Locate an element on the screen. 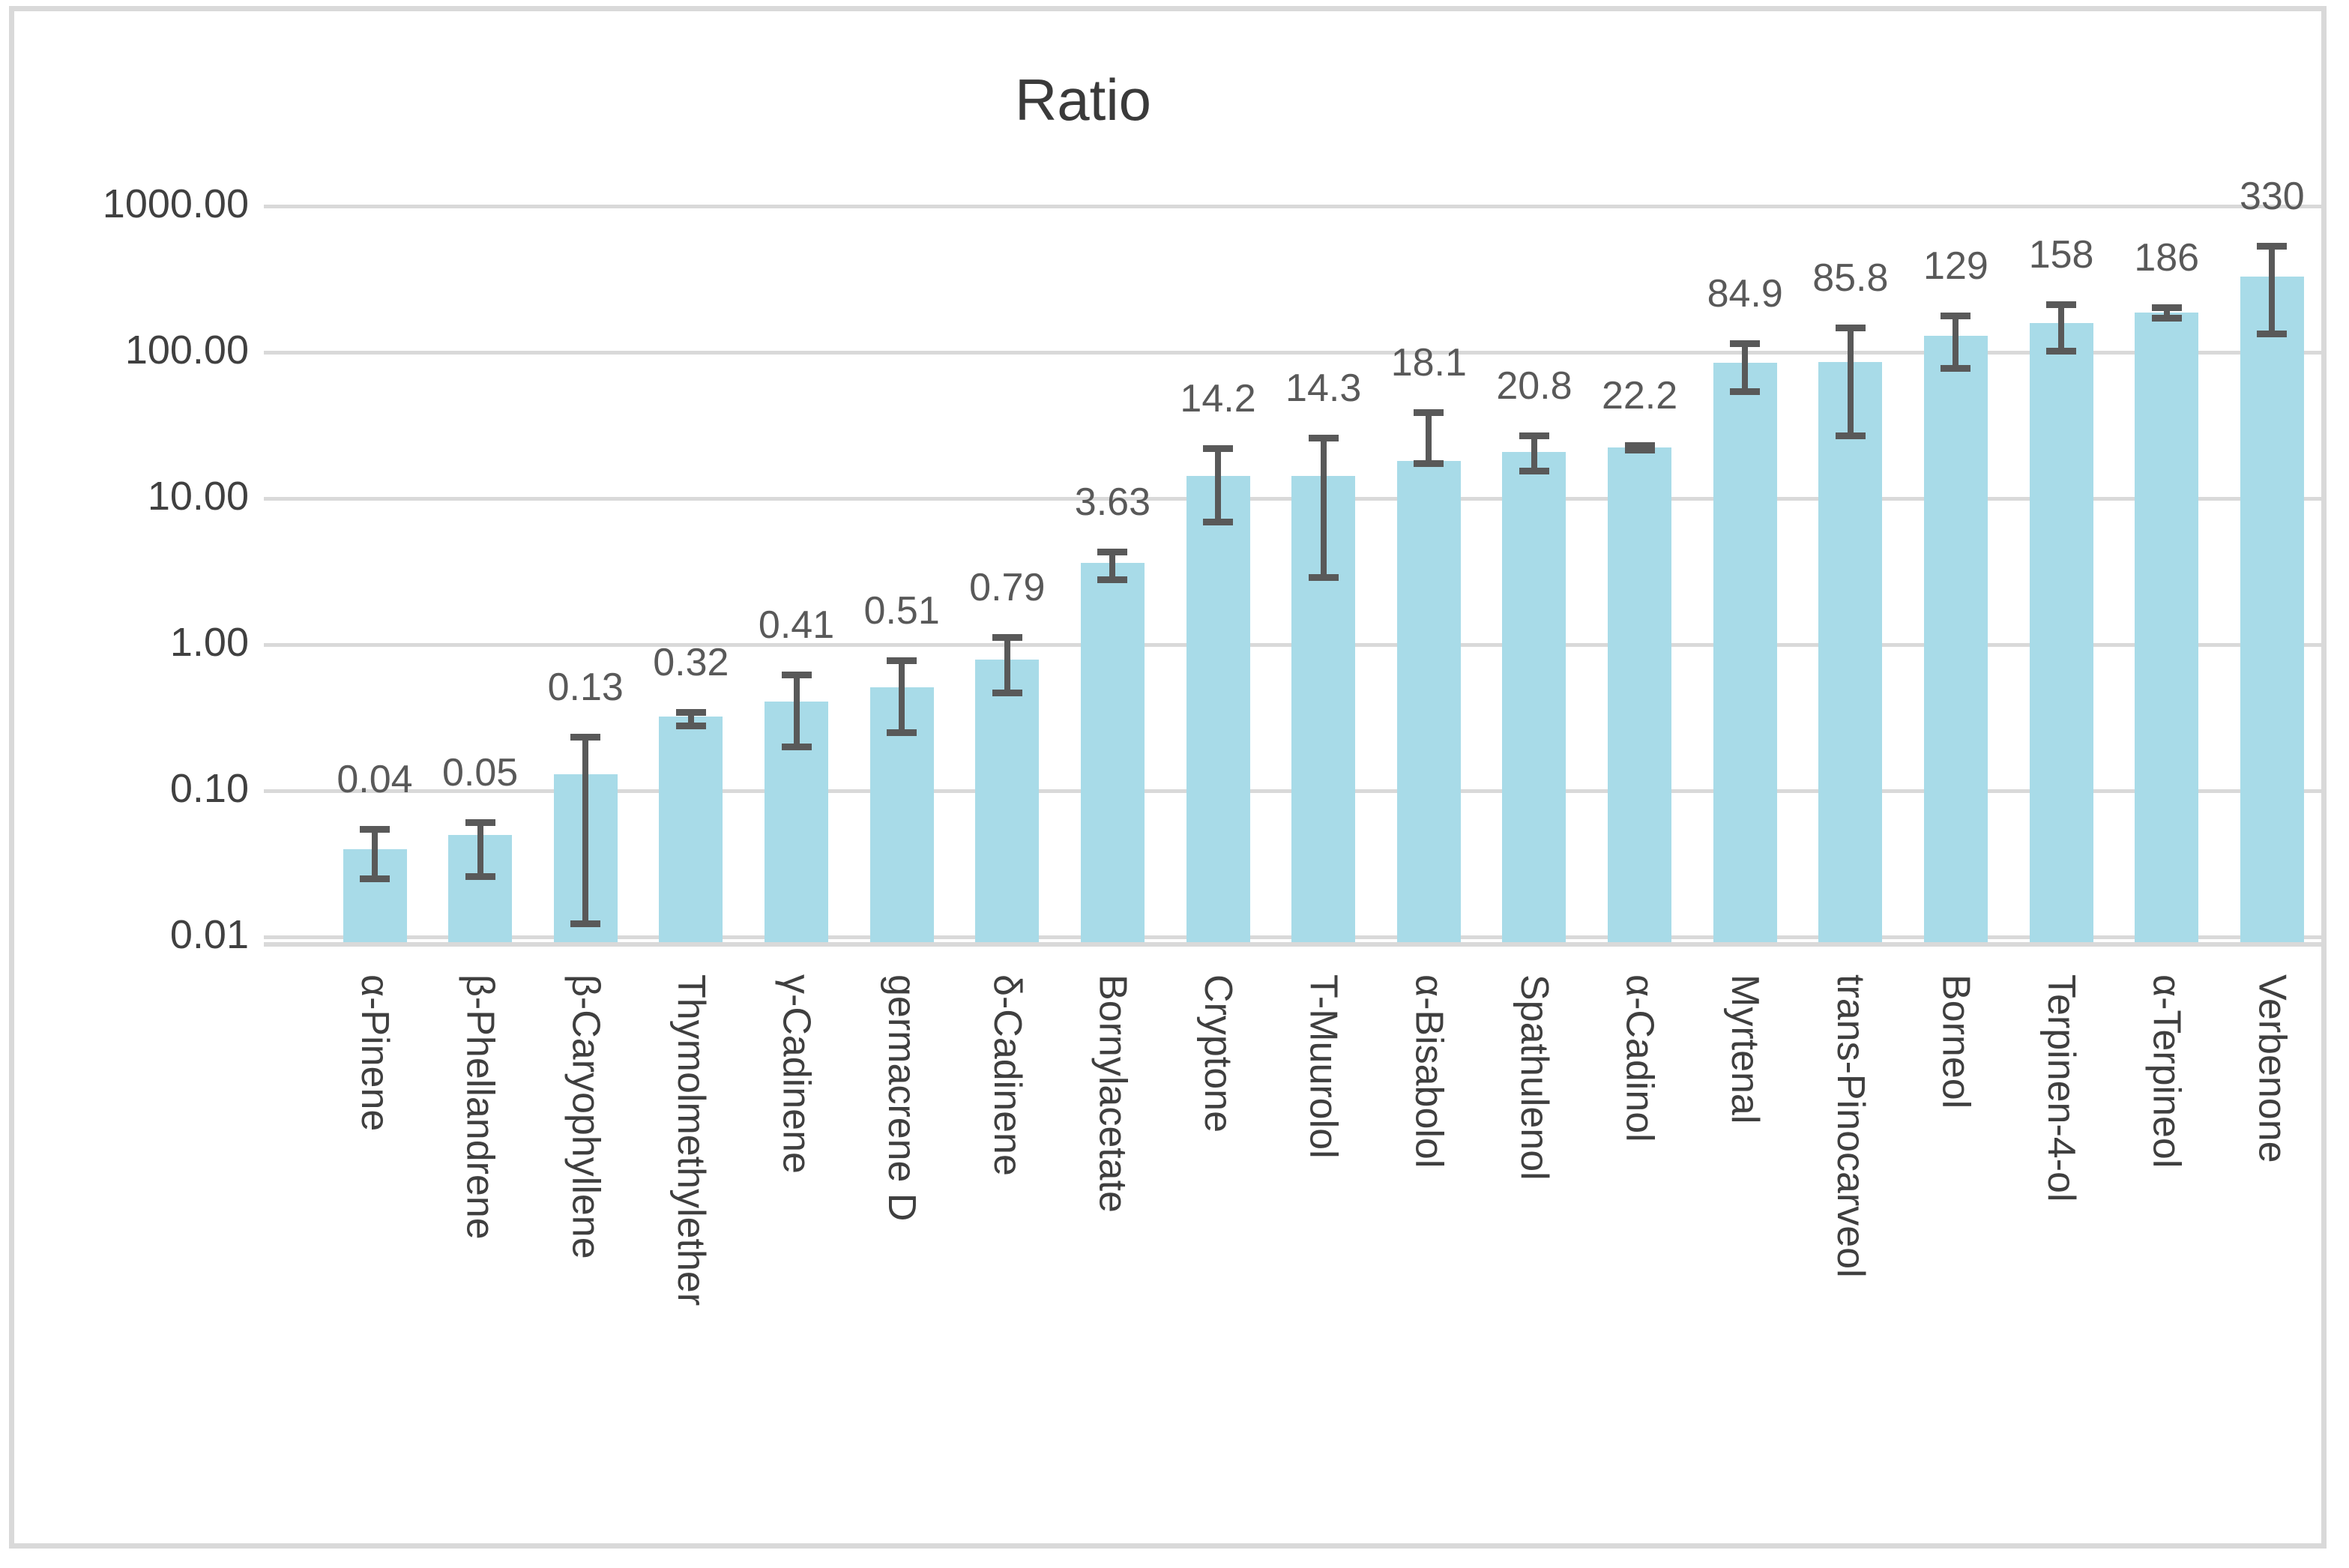  data-label: 186 is located at coordinates (2167, 258).